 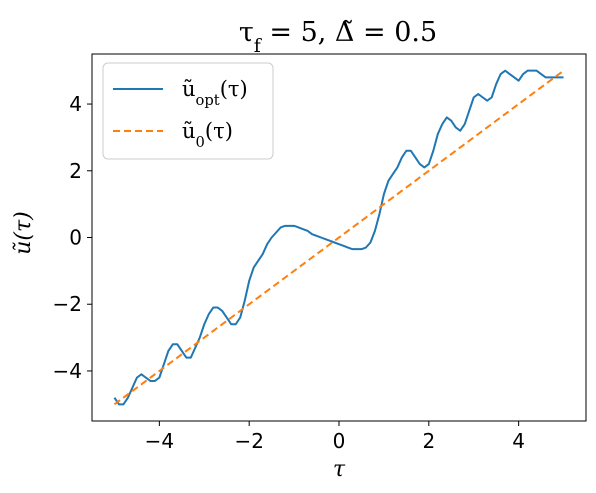 I want to click on x-axis: −4 −2 0 2 4, so click(x=335, y=437).